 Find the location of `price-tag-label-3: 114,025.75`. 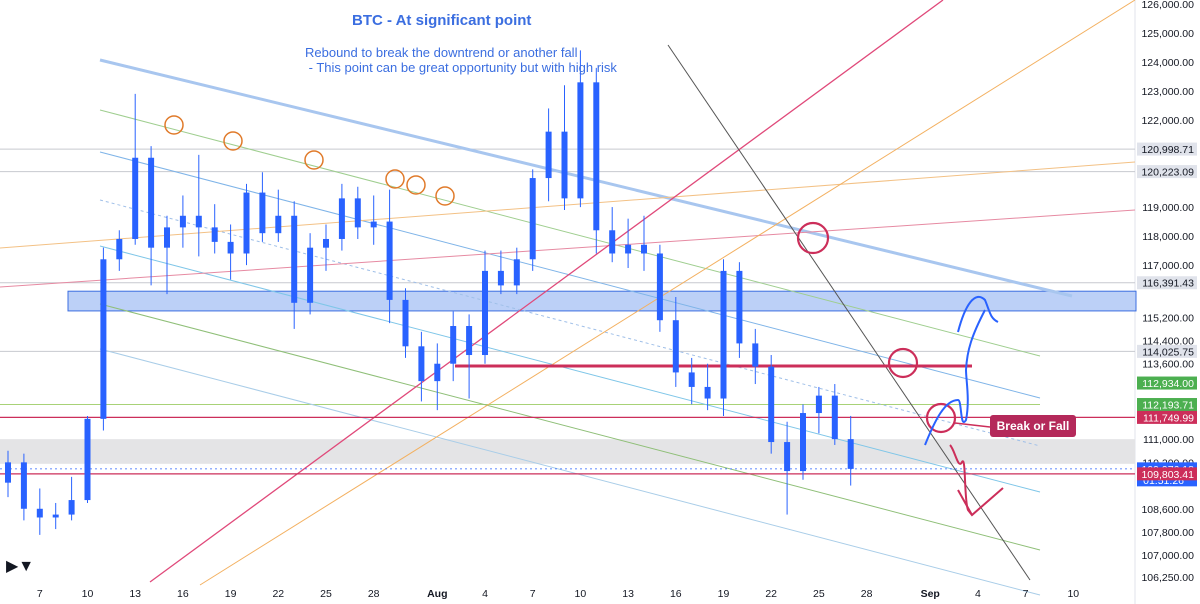

price-tag-label-3: 114,025.75 is located at coordinates (1168, 352).